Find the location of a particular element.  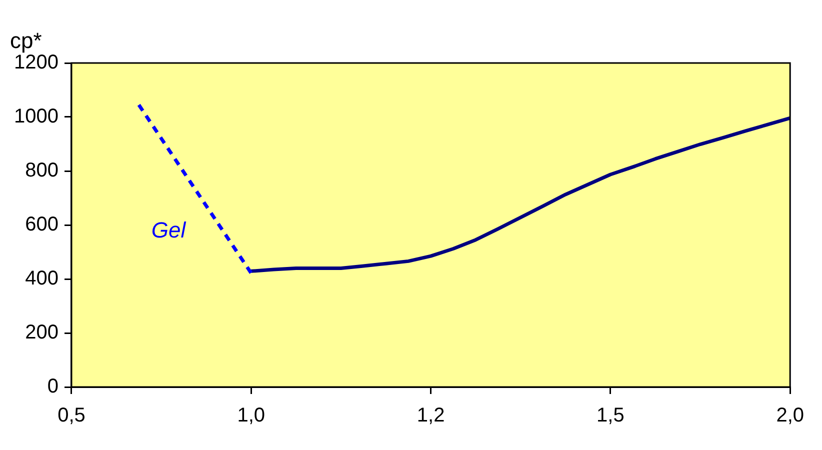

y-tick-label: 600 is located at coordinates (41, 225).